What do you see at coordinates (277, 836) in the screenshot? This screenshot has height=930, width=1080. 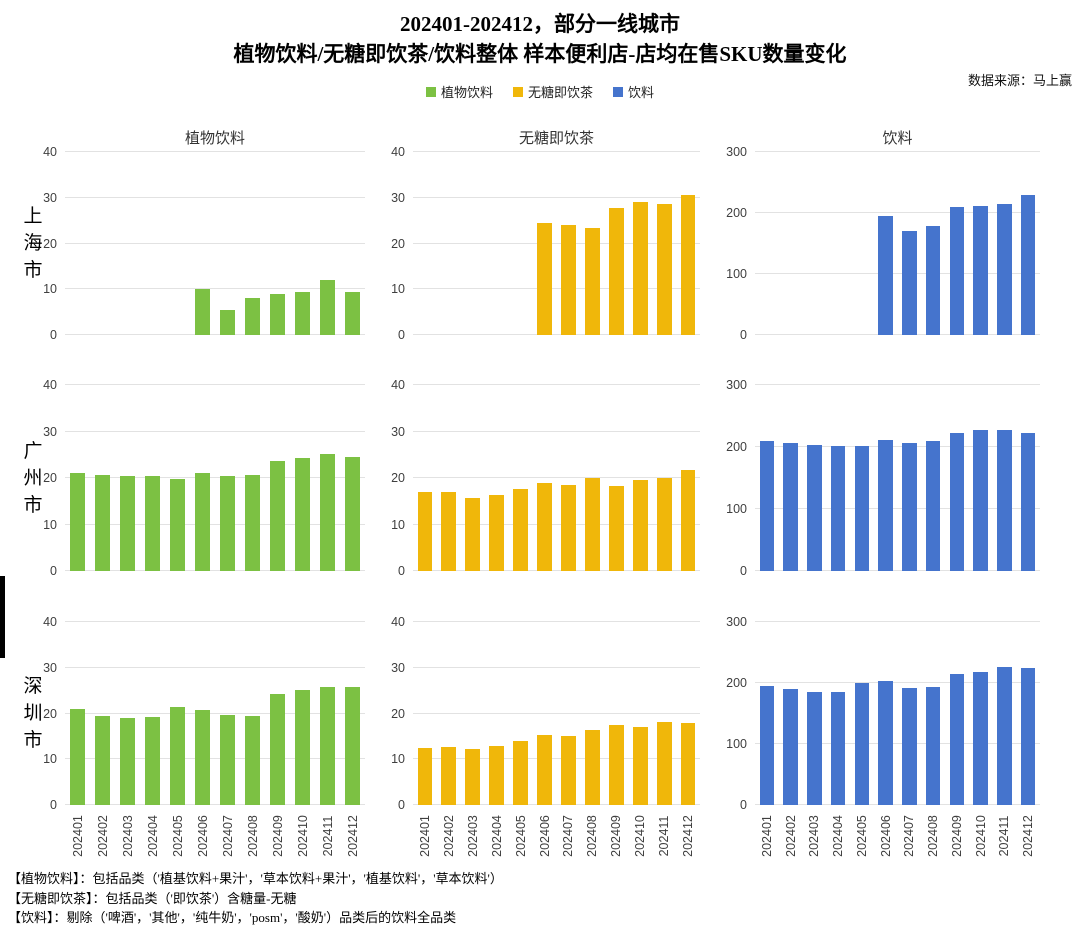 I see `x-tick-label: 202409` at bounding box center [277, 836].